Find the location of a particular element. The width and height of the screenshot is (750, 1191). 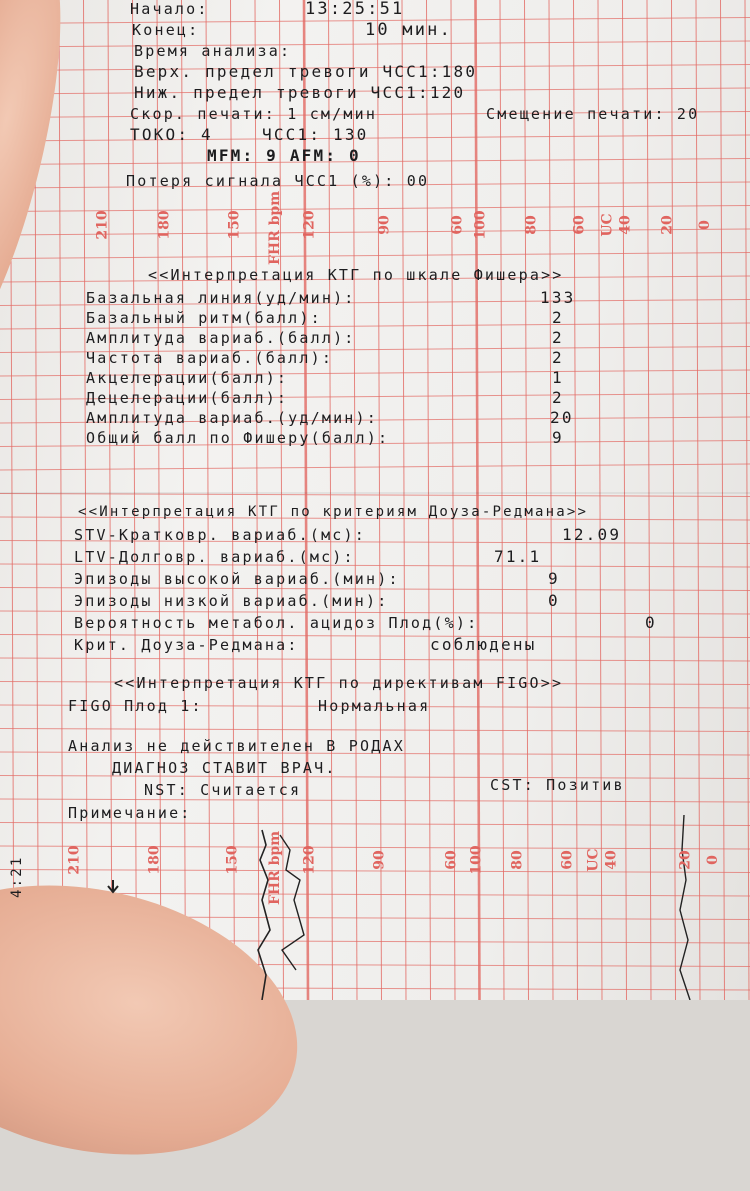

row-label: LTV-Долговр. вариаб.(мс): is located at coordinates (214, 557).